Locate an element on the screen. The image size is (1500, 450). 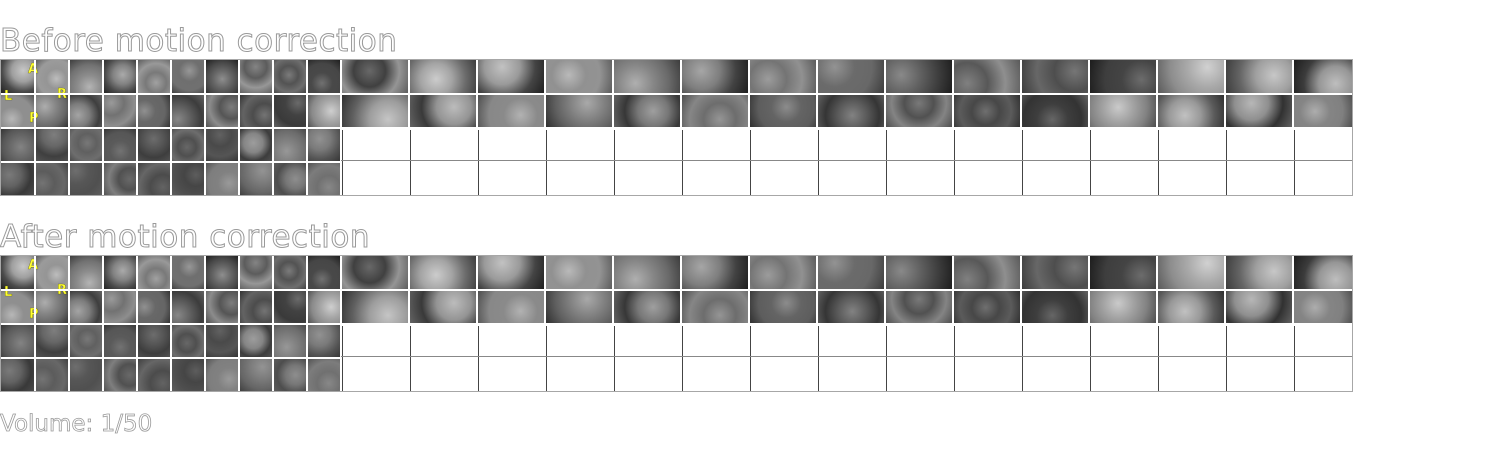
volume-counter: 1/50 is located at coordinates (126, 424).